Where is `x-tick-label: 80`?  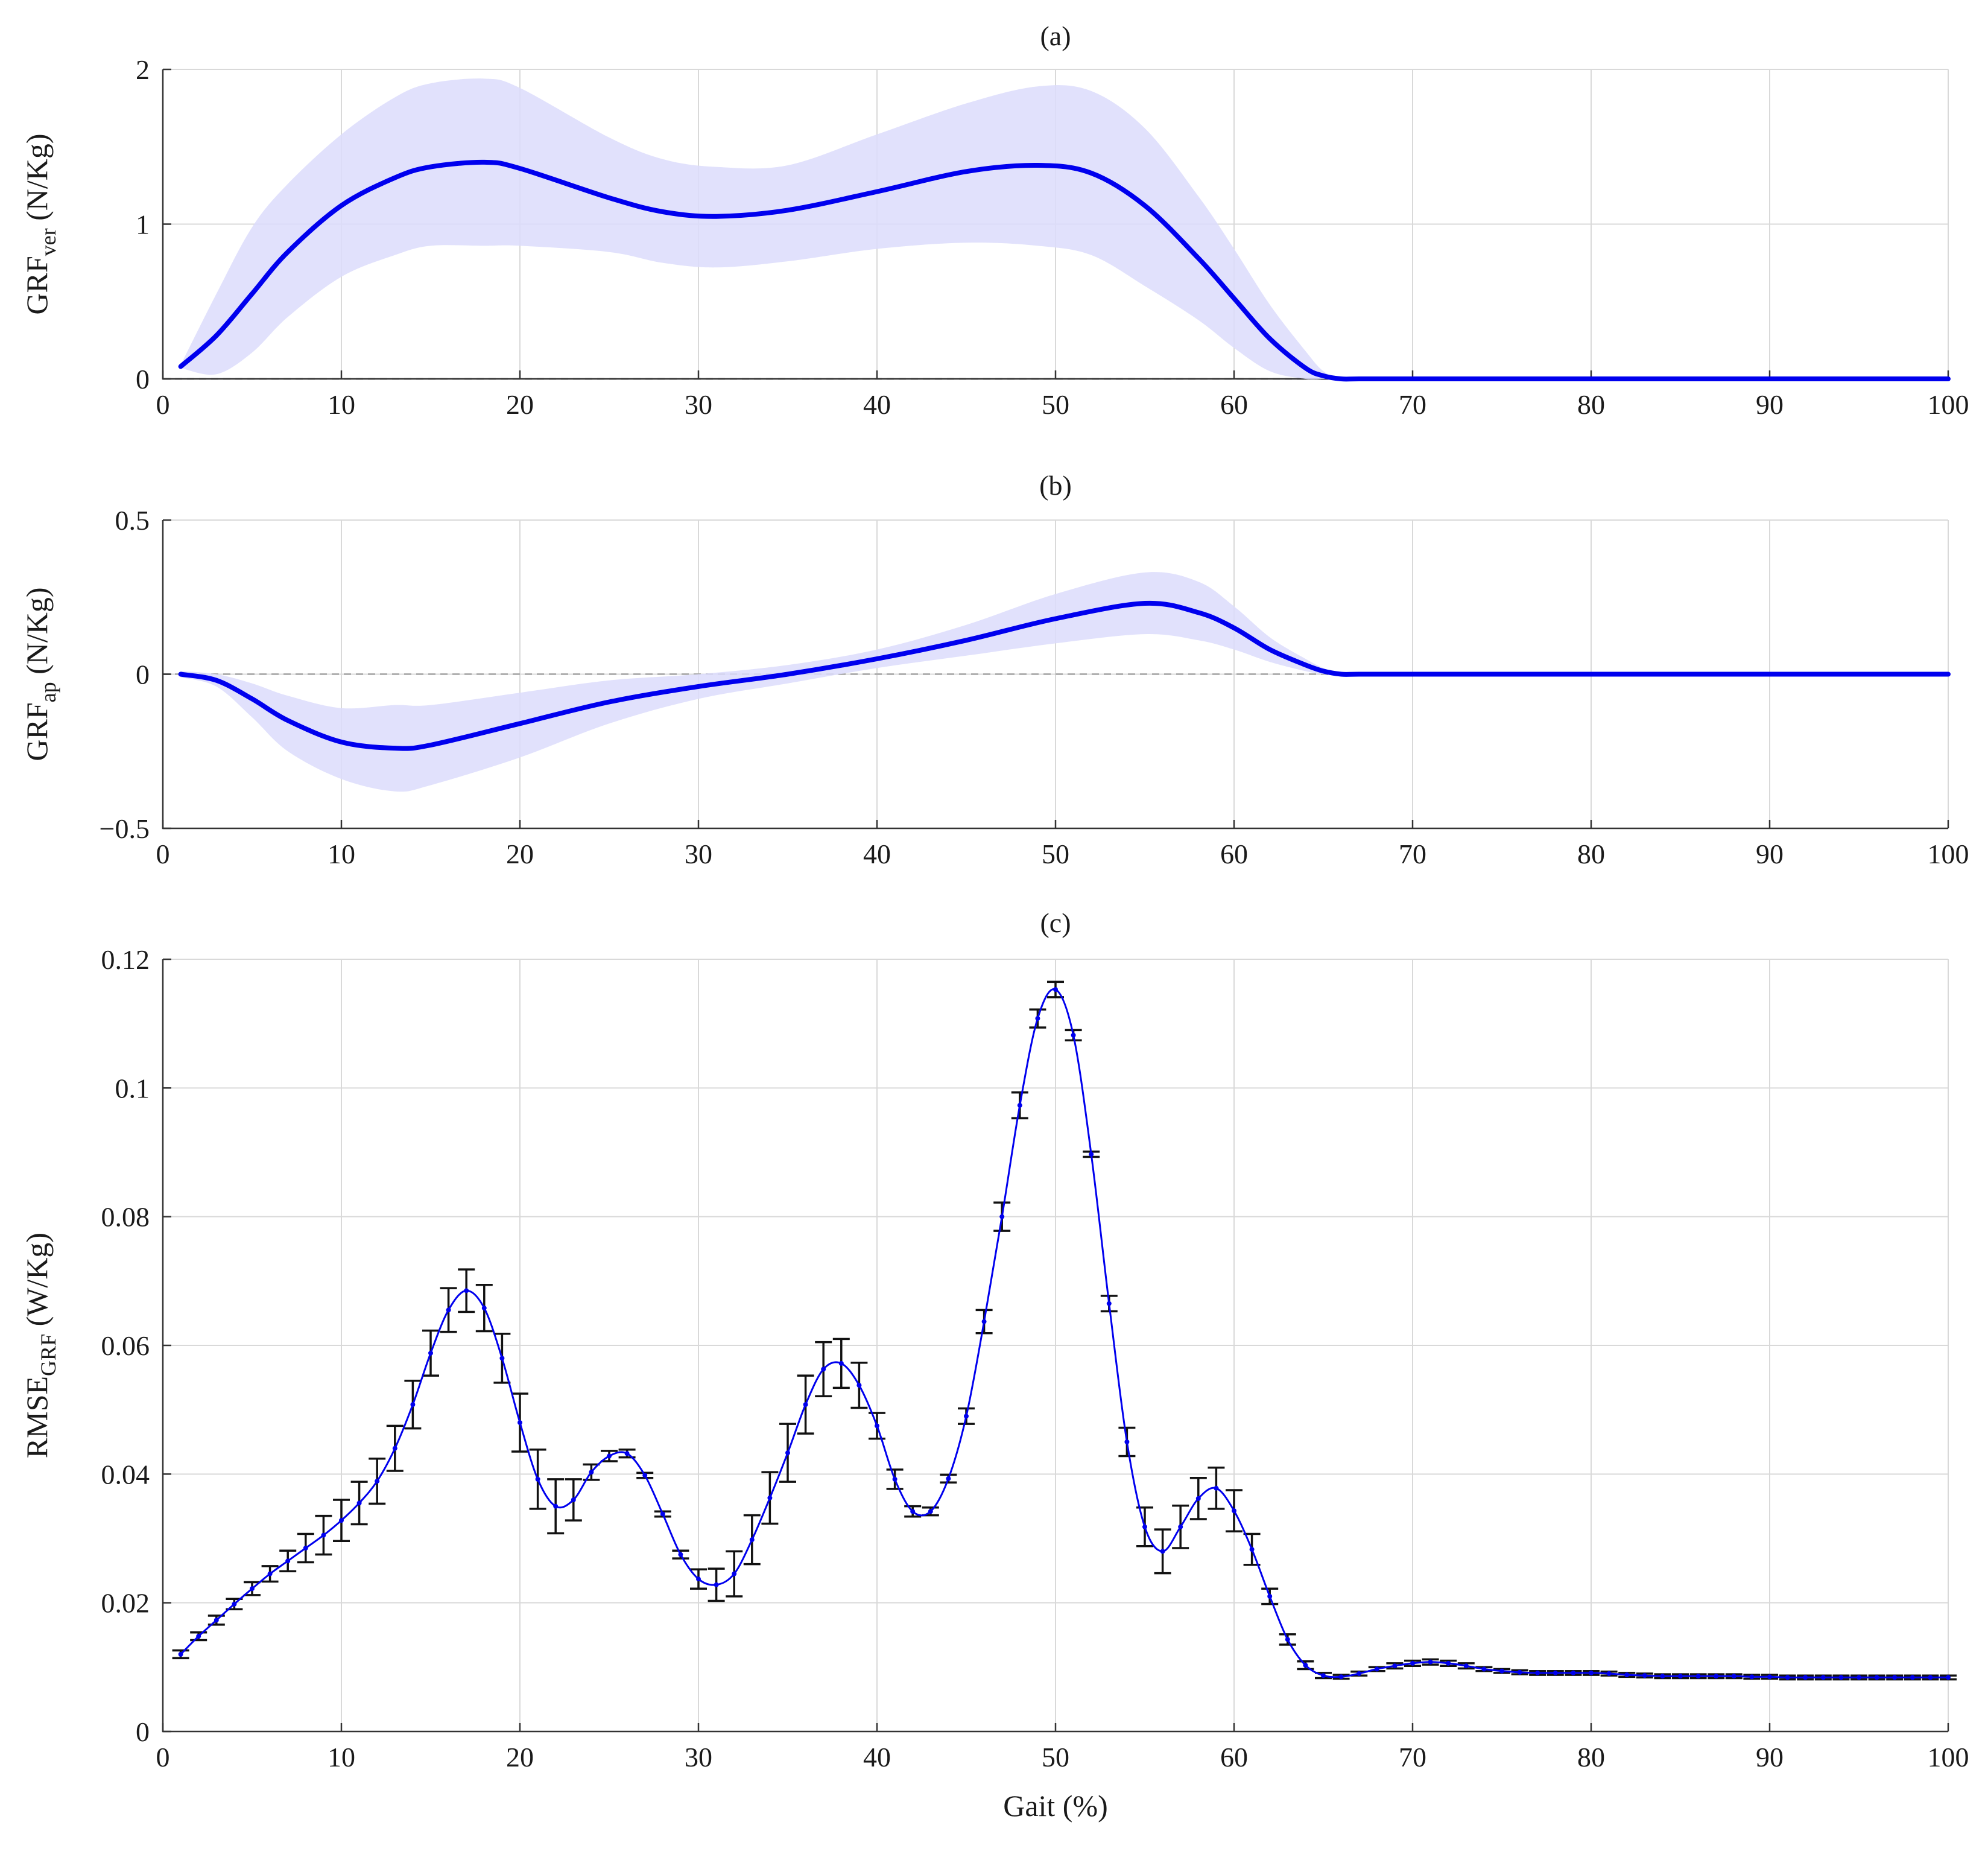
x-tick-label: 80 is located at coordinates (1591, 1757).